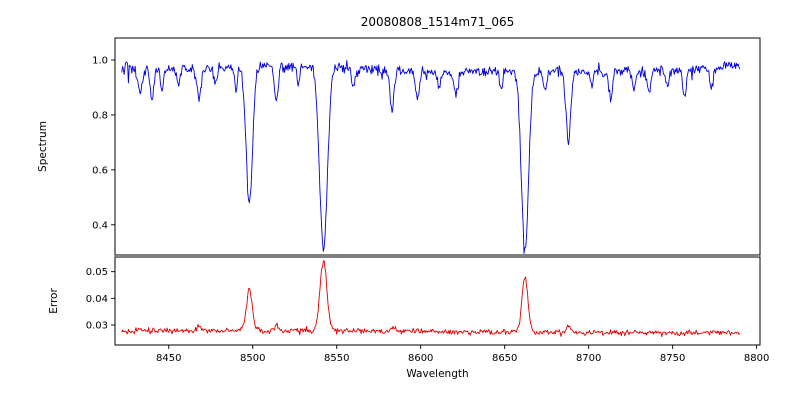  Describe the element at coordinates (97, 299) in the screenshot. I see `y-tick-label: 0.04` at that location.